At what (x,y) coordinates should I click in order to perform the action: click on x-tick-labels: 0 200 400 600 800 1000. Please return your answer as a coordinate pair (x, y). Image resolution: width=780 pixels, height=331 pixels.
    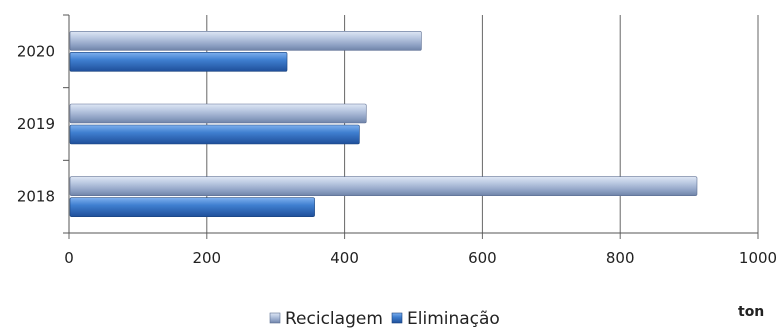
    Looking at the image, I should click on (420, 258).